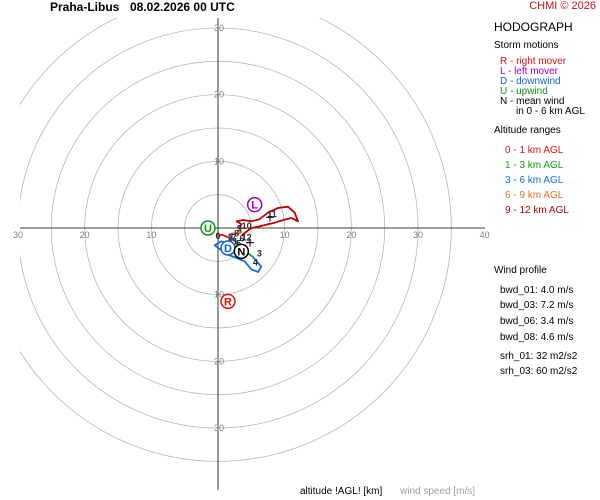 The width and height of the screenshot is (600, 500). Describe the element at coordinates (485, 235) in the screenshot. I see `x-tick-label: 40` at that location.